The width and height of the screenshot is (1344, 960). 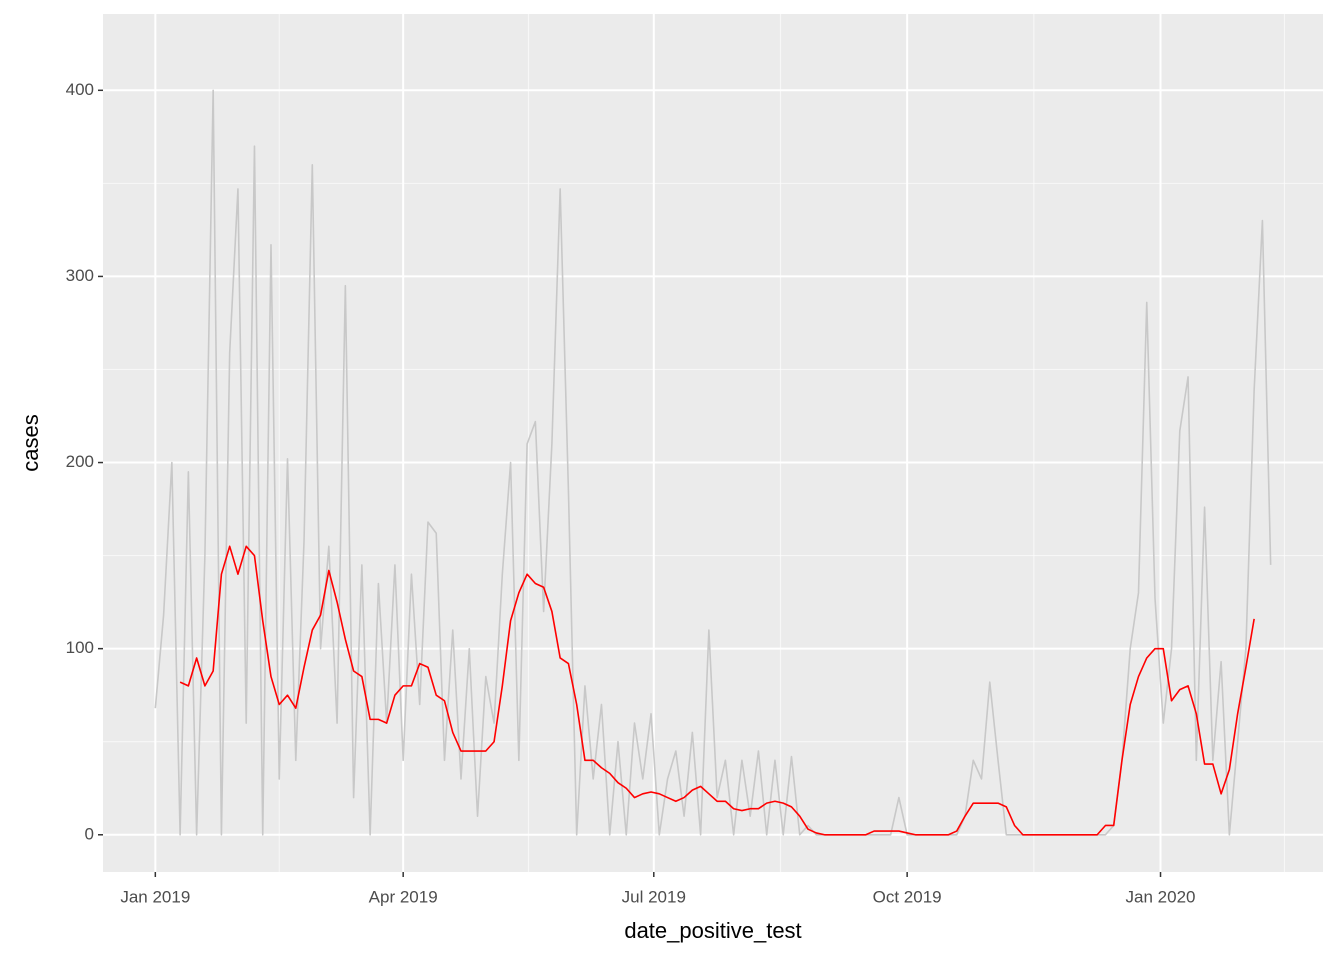 What do you see at coordinates (80, 461) in the screenshot?
I see `y-tick-label: 200` at bounding box center [80, 461].